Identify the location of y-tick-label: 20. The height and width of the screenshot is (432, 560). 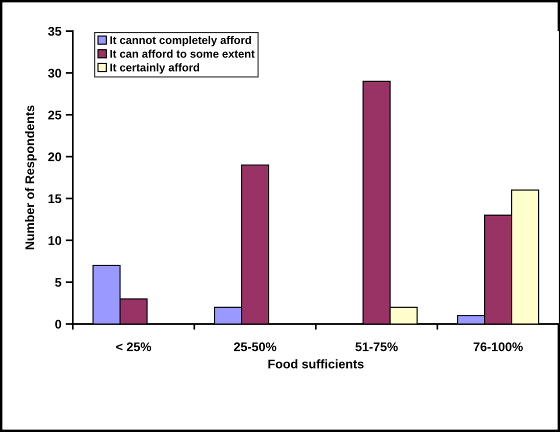
(55, 157).